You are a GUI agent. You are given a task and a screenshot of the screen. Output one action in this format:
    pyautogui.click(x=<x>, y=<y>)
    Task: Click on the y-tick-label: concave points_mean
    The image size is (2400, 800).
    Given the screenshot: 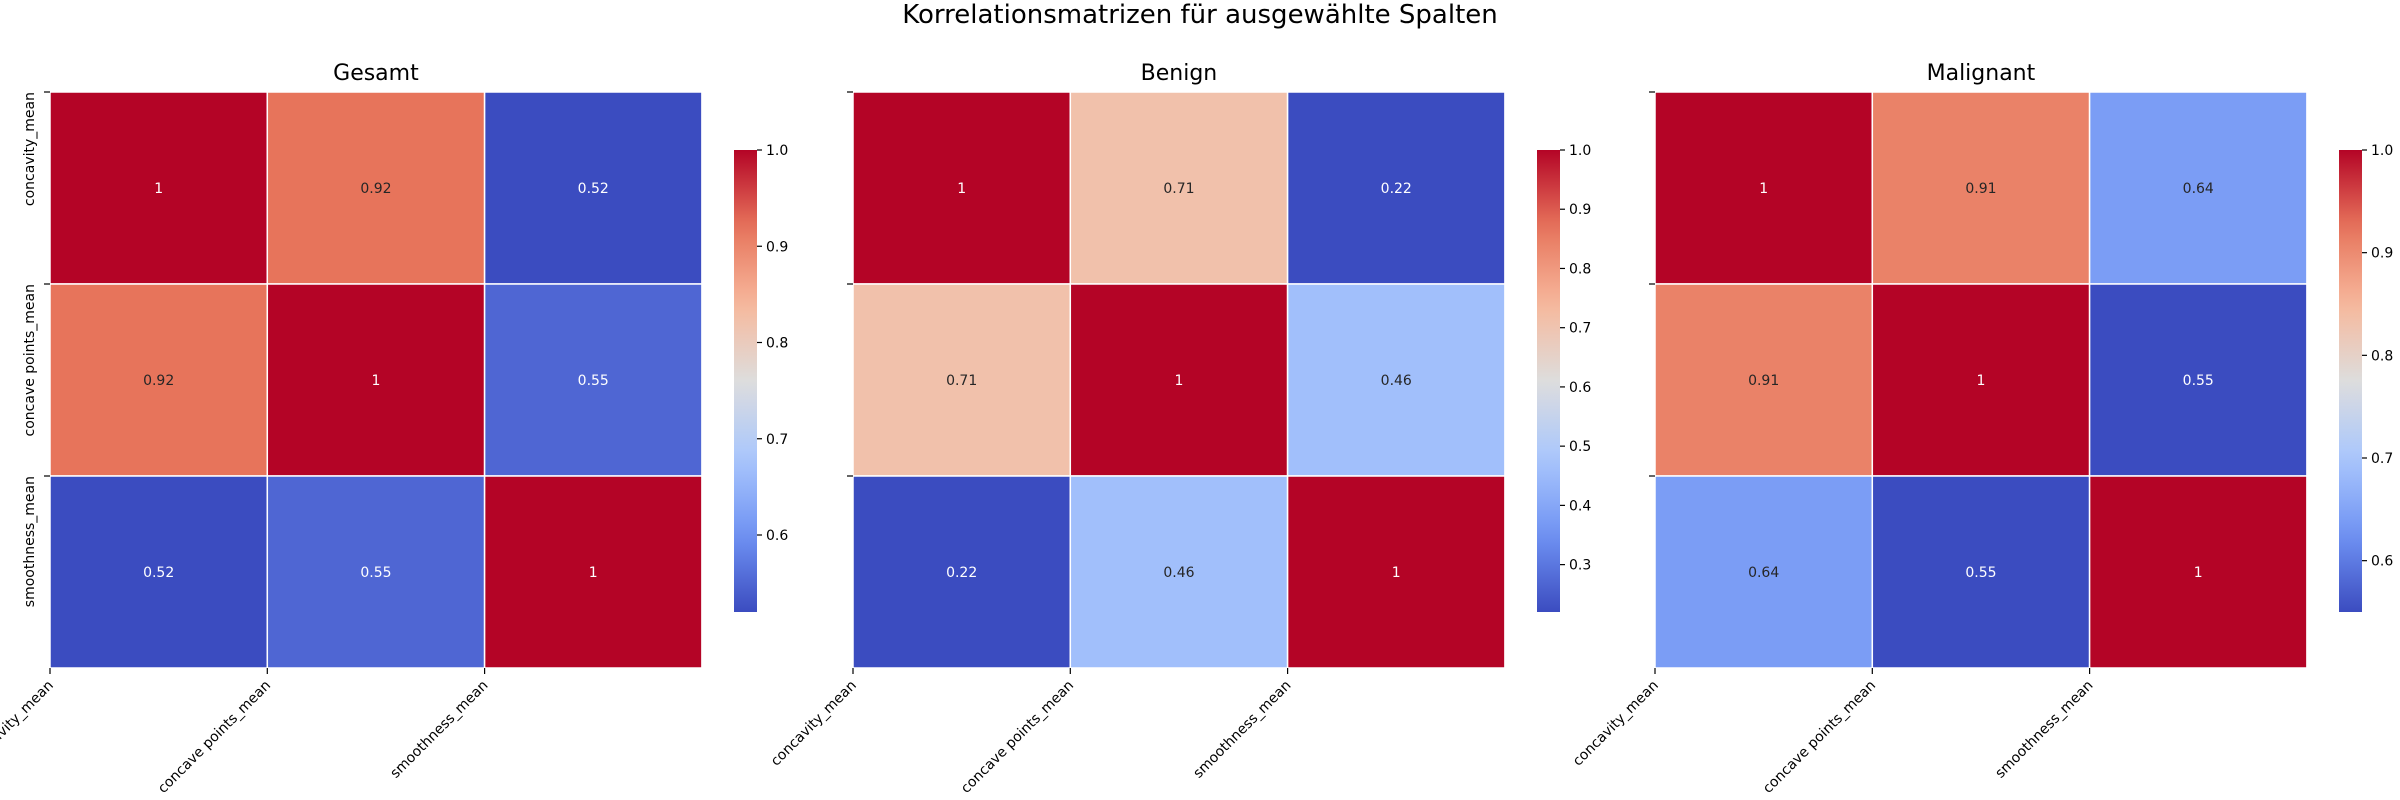 What is the action you would take?
    pyautogui.click(x=30, y=360)
    